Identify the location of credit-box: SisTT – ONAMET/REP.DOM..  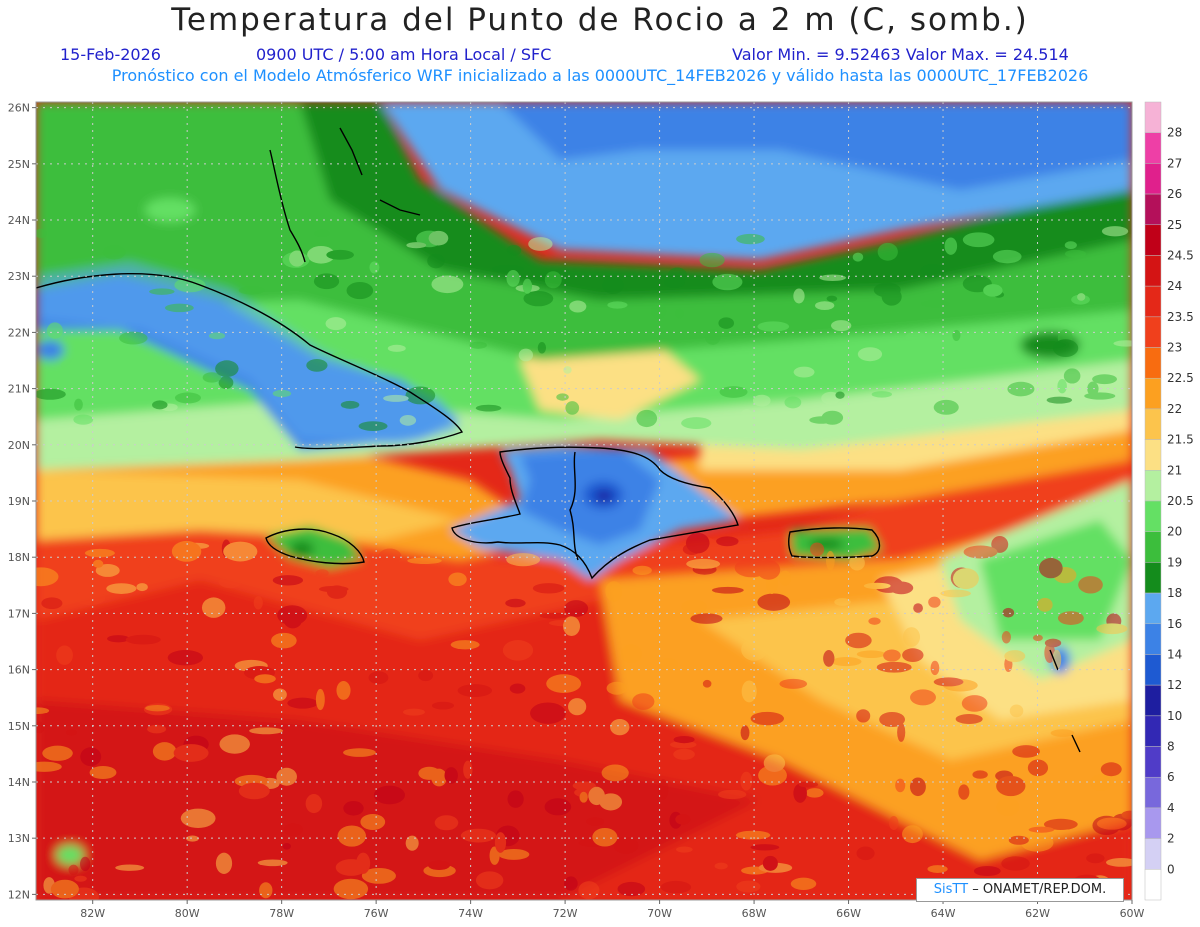
(1020, 890).